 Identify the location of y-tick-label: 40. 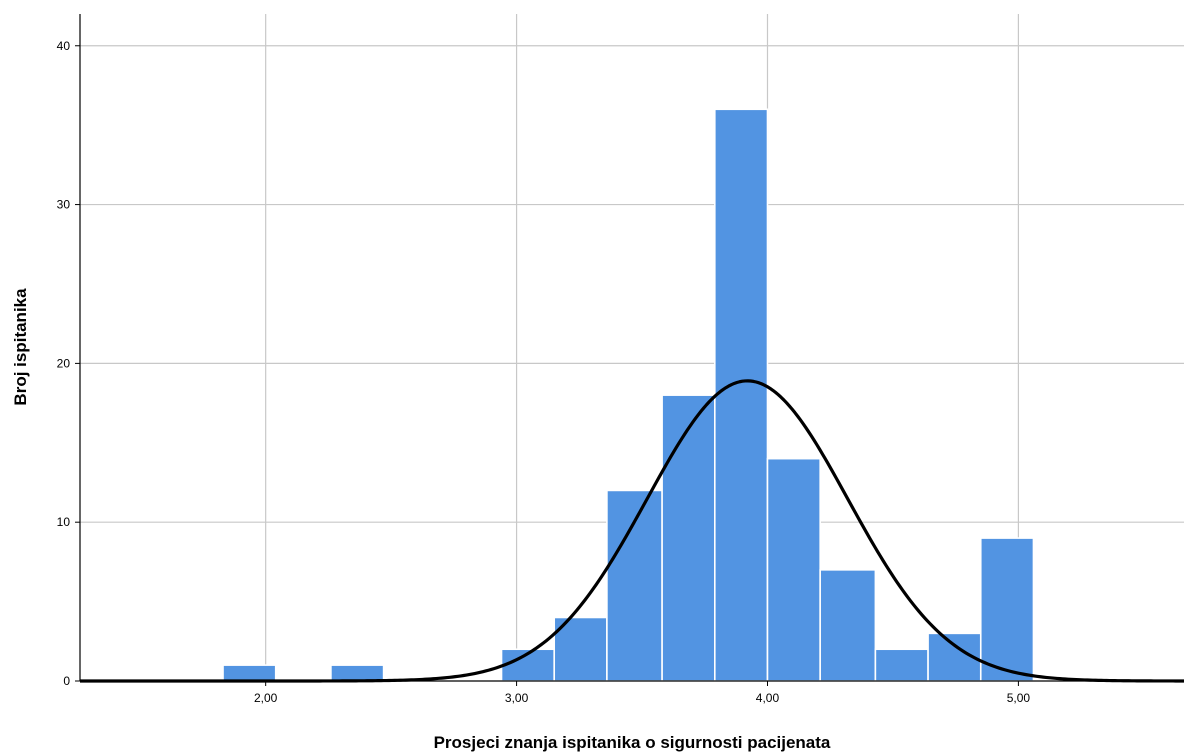
(64, 46).